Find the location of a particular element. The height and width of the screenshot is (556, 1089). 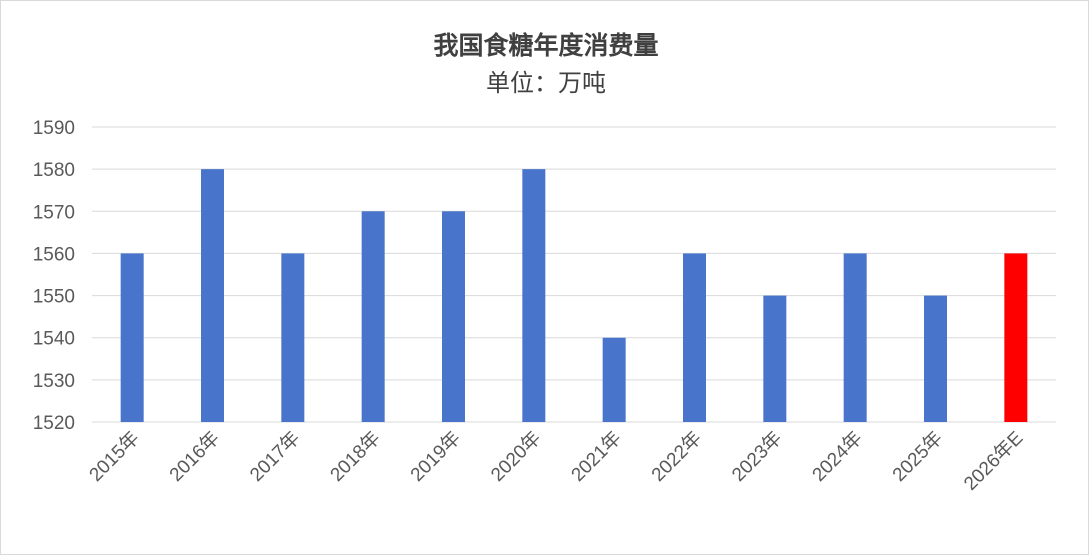

y-tick-label: 1590 is located at coordinates (54, 128).